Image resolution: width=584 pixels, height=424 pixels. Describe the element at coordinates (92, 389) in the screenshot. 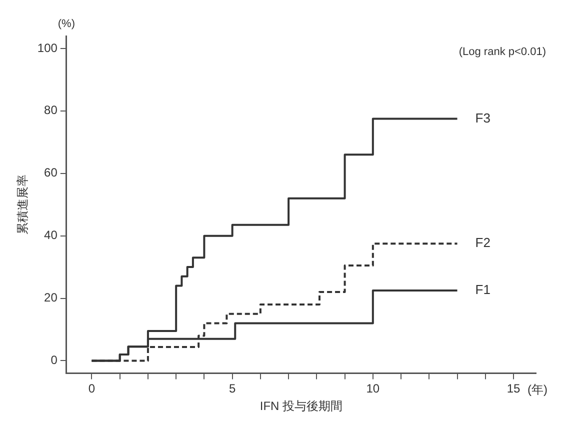

I see `x-tick-label: 0` at that location.